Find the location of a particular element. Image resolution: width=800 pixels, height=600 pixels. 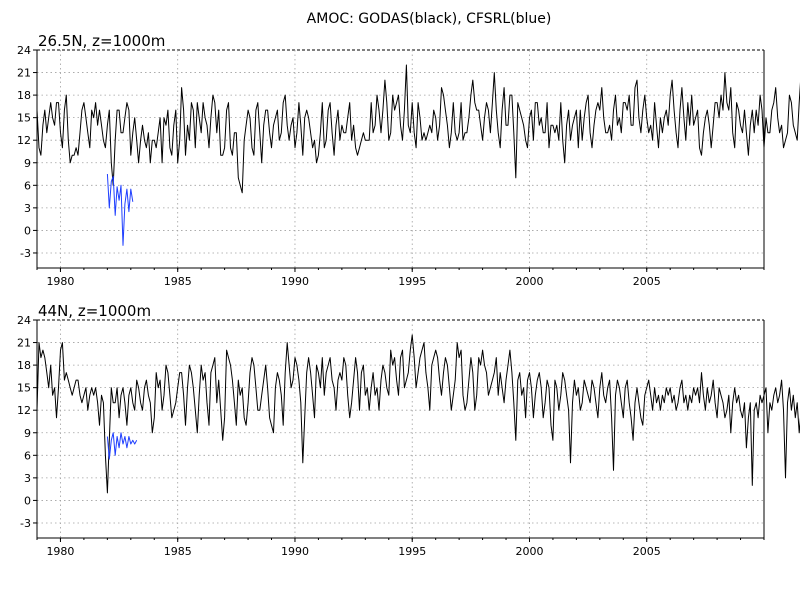

figure-title: AMOC: GODAS(black), CFSRL(blue) is located at coordinates (429, 19).